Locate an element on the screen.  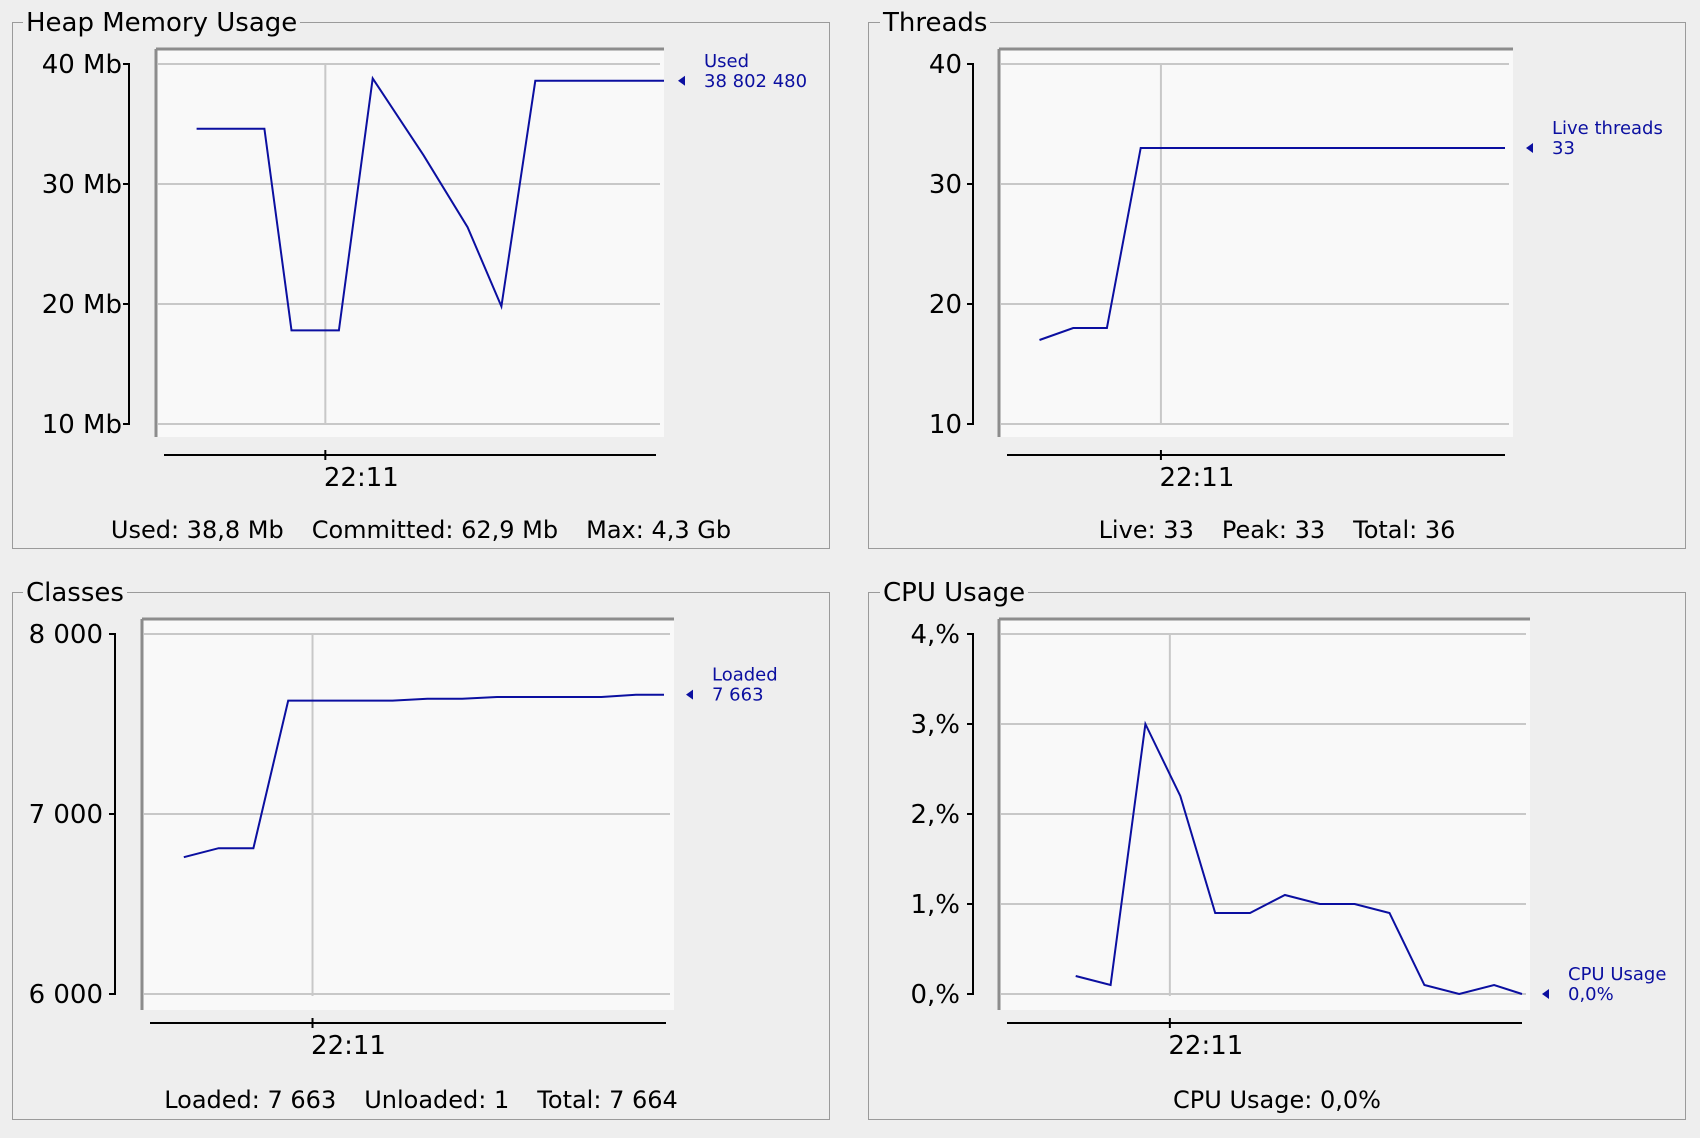
legend-current-value: 33 is located at coordinates (1563, 148).